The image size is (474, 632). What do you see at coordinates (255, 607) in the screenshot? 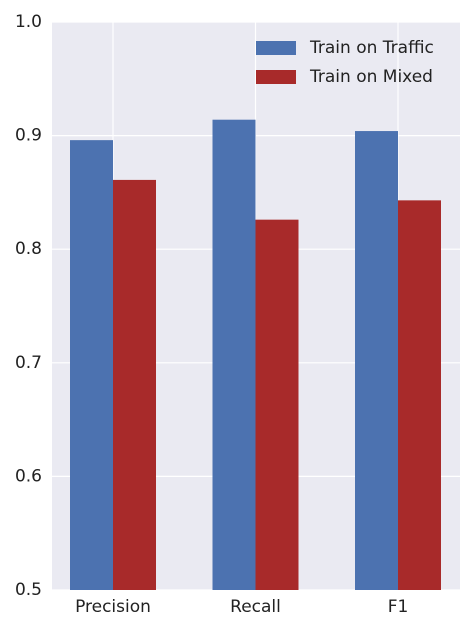
I see `x-tick-label: Recall` at bounding box center [255, 607].